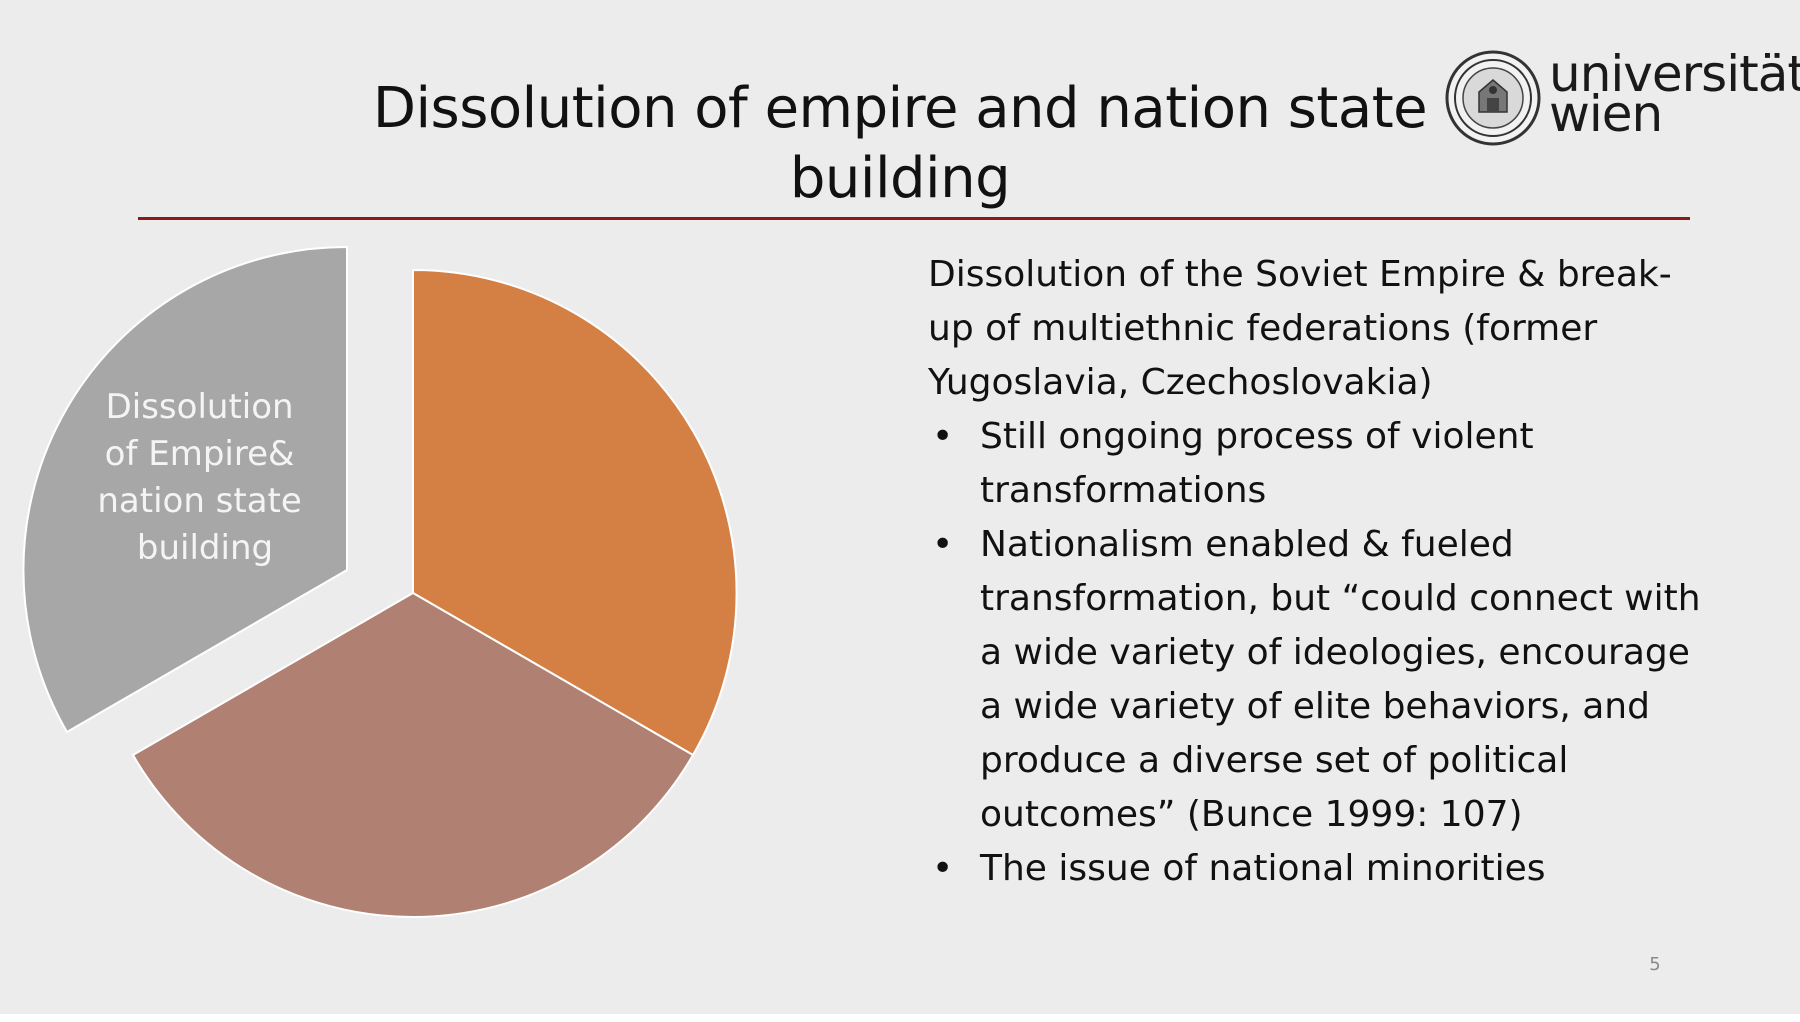  What do you see at coordinates (575, 512) in the screenshot?
I see `pie-slice-orange` at bounding box center [575, 512].